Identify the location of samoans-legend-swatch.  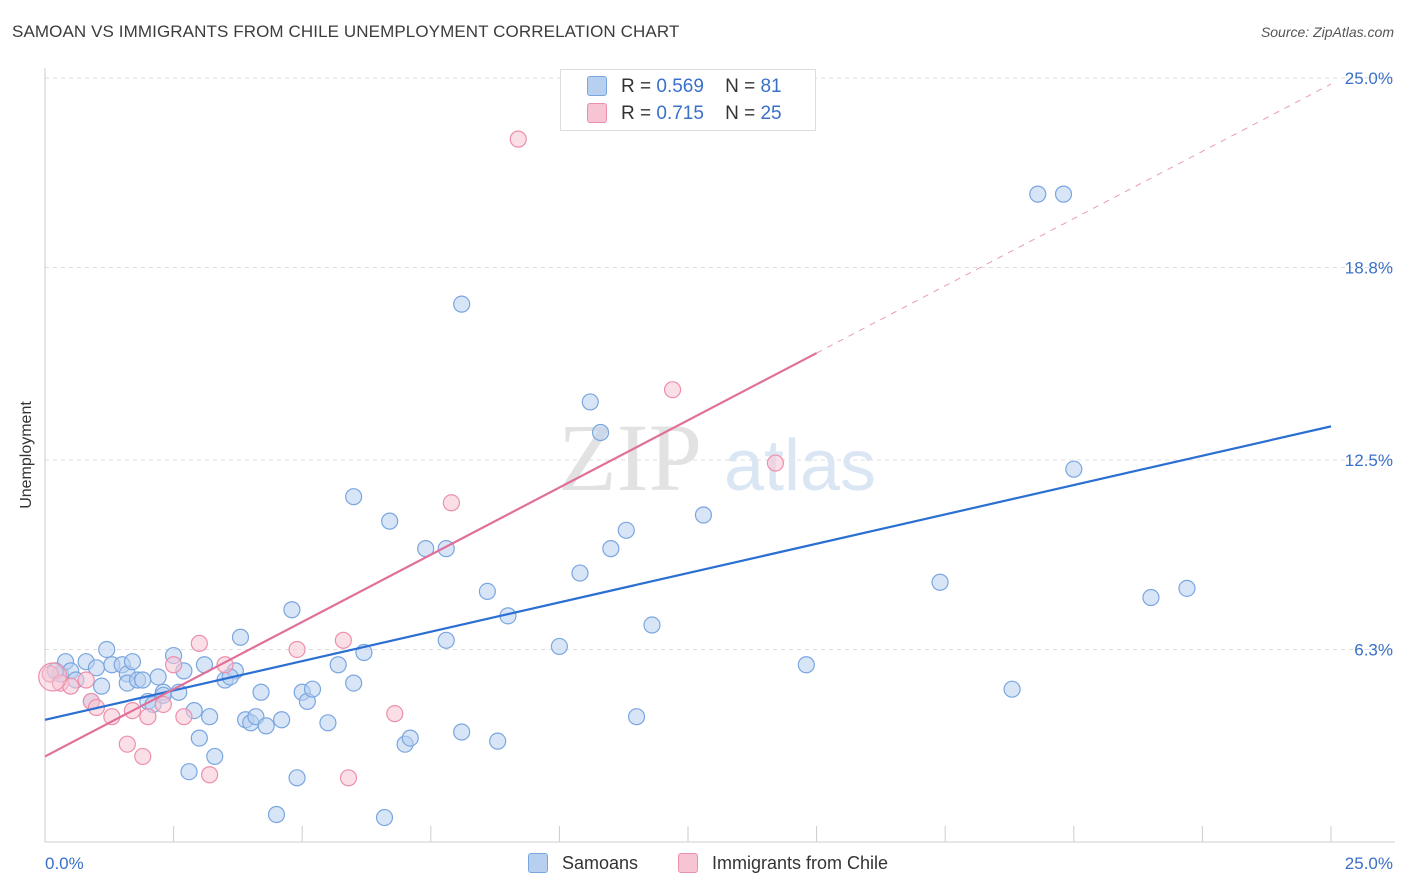
(538, 863).